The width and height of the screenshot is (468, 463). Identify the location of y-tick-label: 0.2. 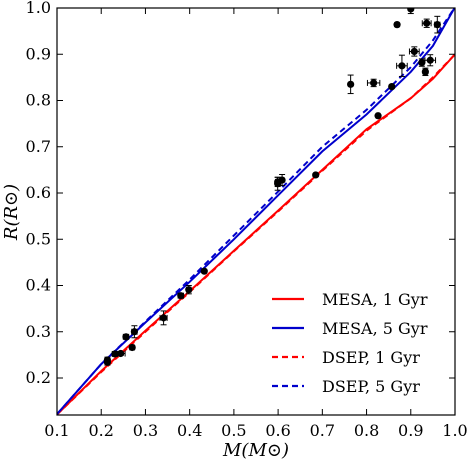
(38, 377).